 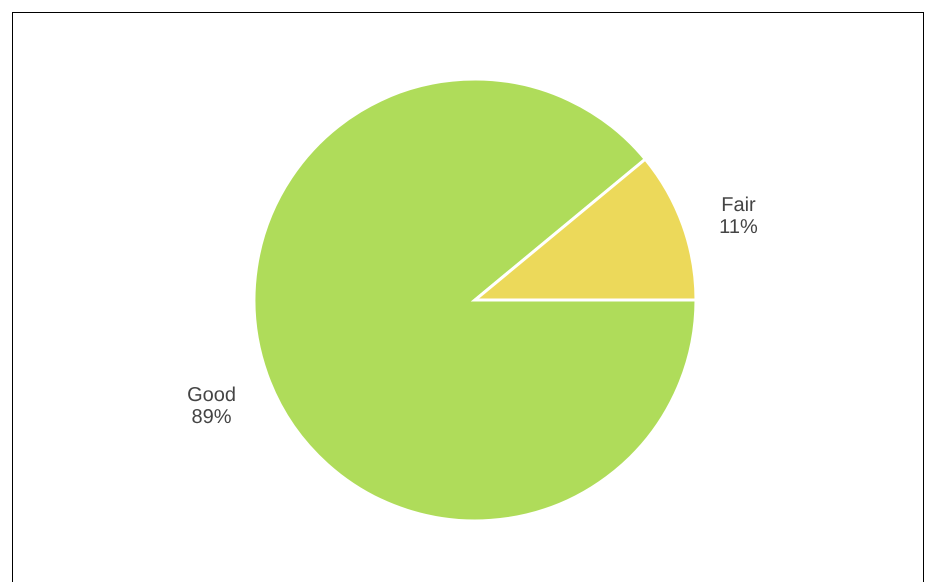 What do you see at coordinates (738, 205) in the screenshot?
I see `slice-label: Fair` at bounding box center [738, 205].